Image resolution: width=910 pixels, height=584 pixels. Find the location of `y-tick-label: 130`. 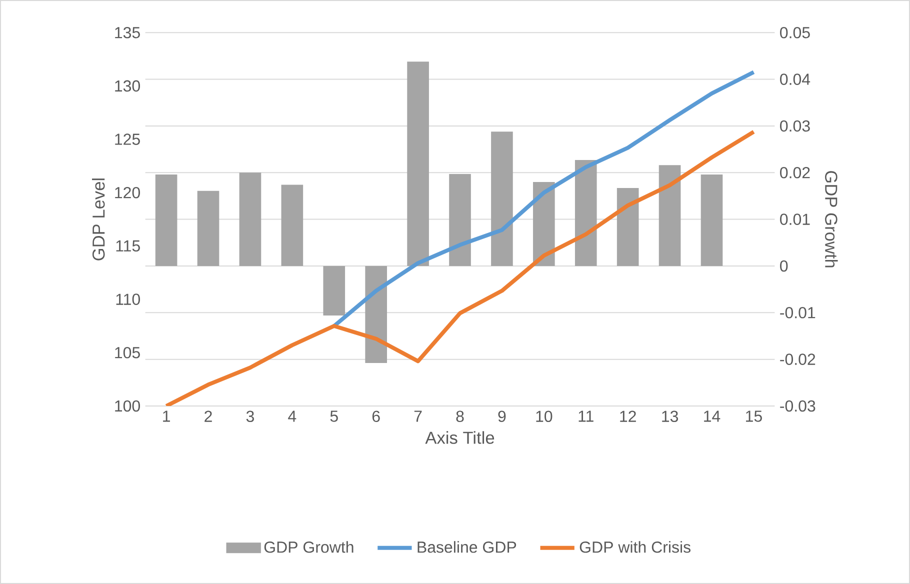

y-tick-label: 130 is located at coordinates (127, 86).